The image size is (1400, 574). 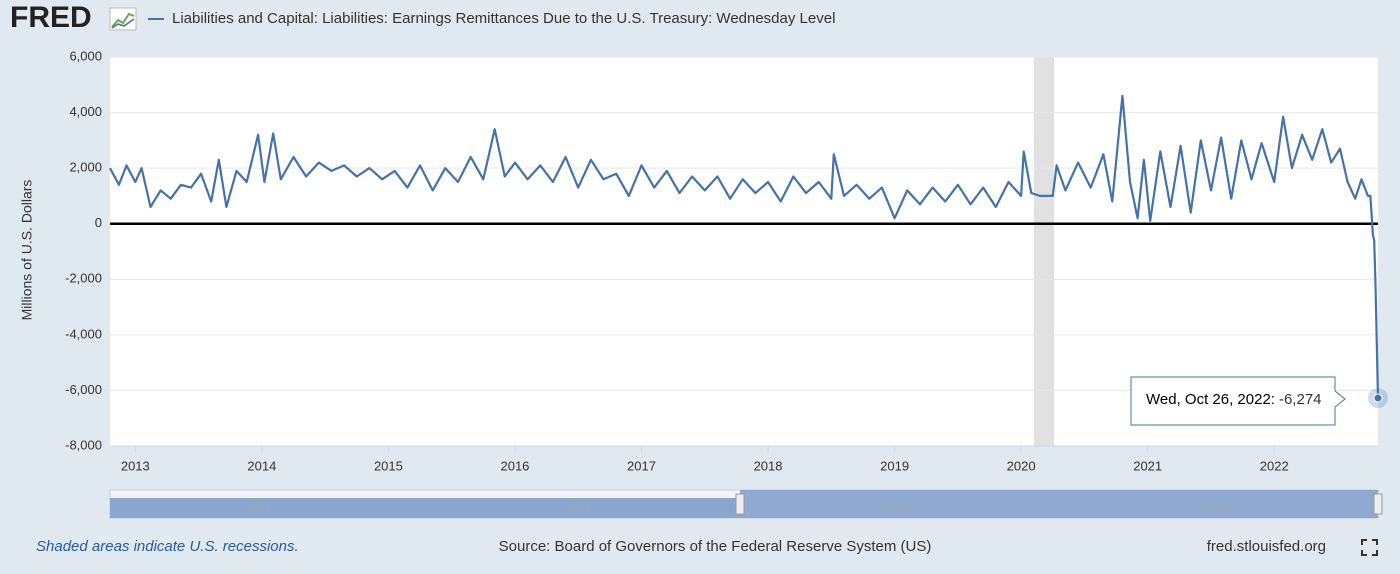 I want to click on footer-site: fred.stlouisfed.org, so click(x=1266, y=546).